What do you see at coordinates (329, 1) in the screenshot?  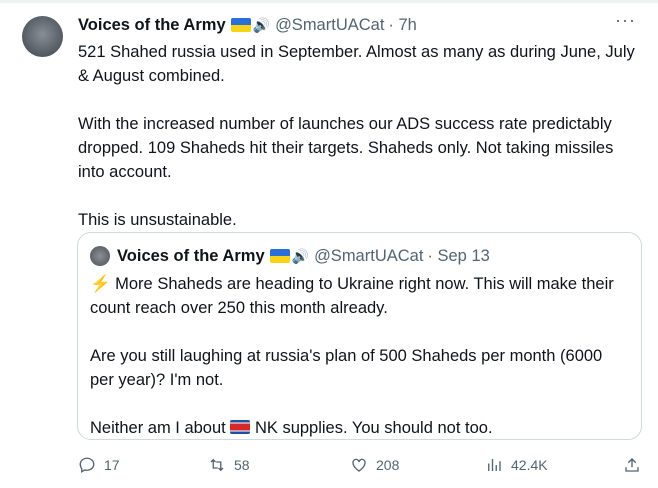 I see `divider` at bounding box center [329, 1].